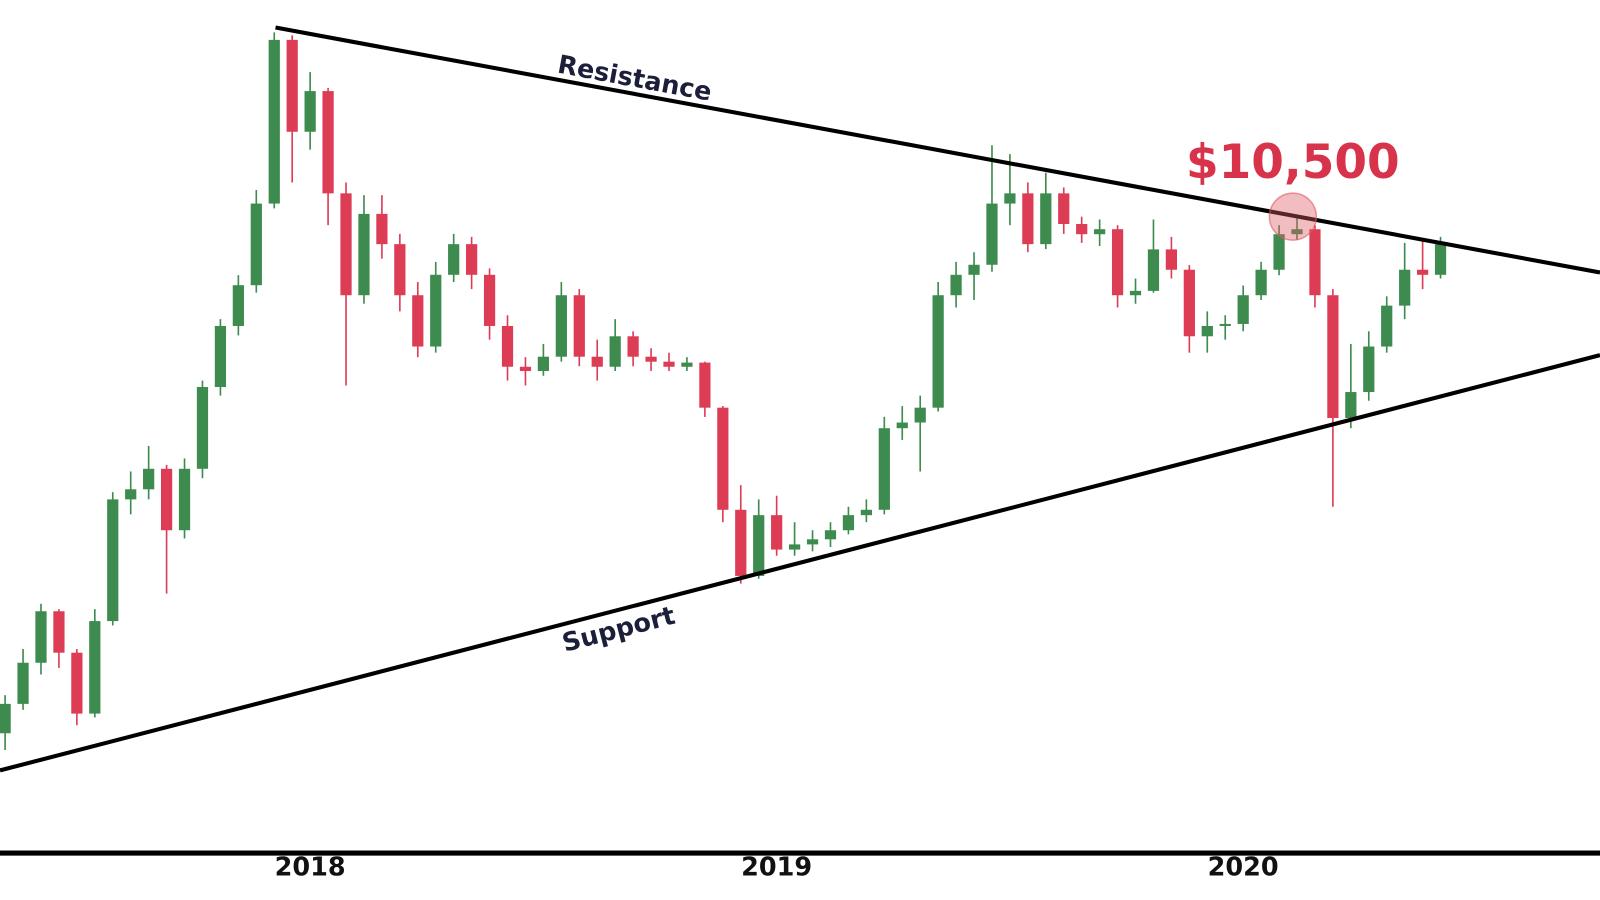 The width and height of the screenshot is (1600, 900). Describe the element at coordinates (776, 868) in the screenshot. I see `x-tick-label: 2019` at that location.